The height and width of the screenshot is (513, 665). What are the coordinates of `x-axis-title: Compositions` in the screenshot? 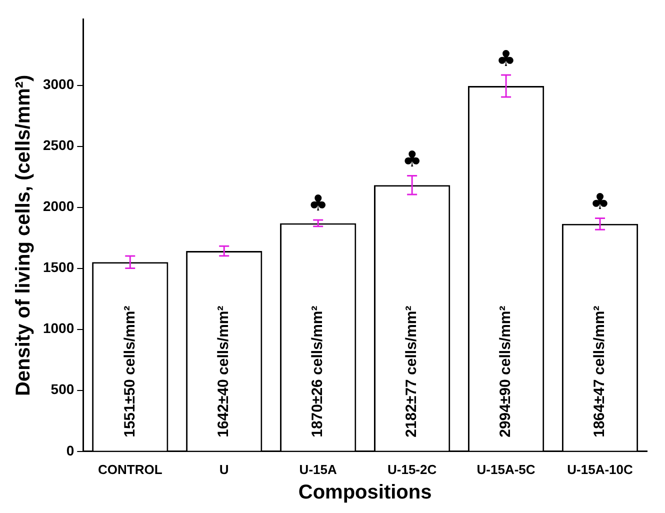 It's located at (365, 493).